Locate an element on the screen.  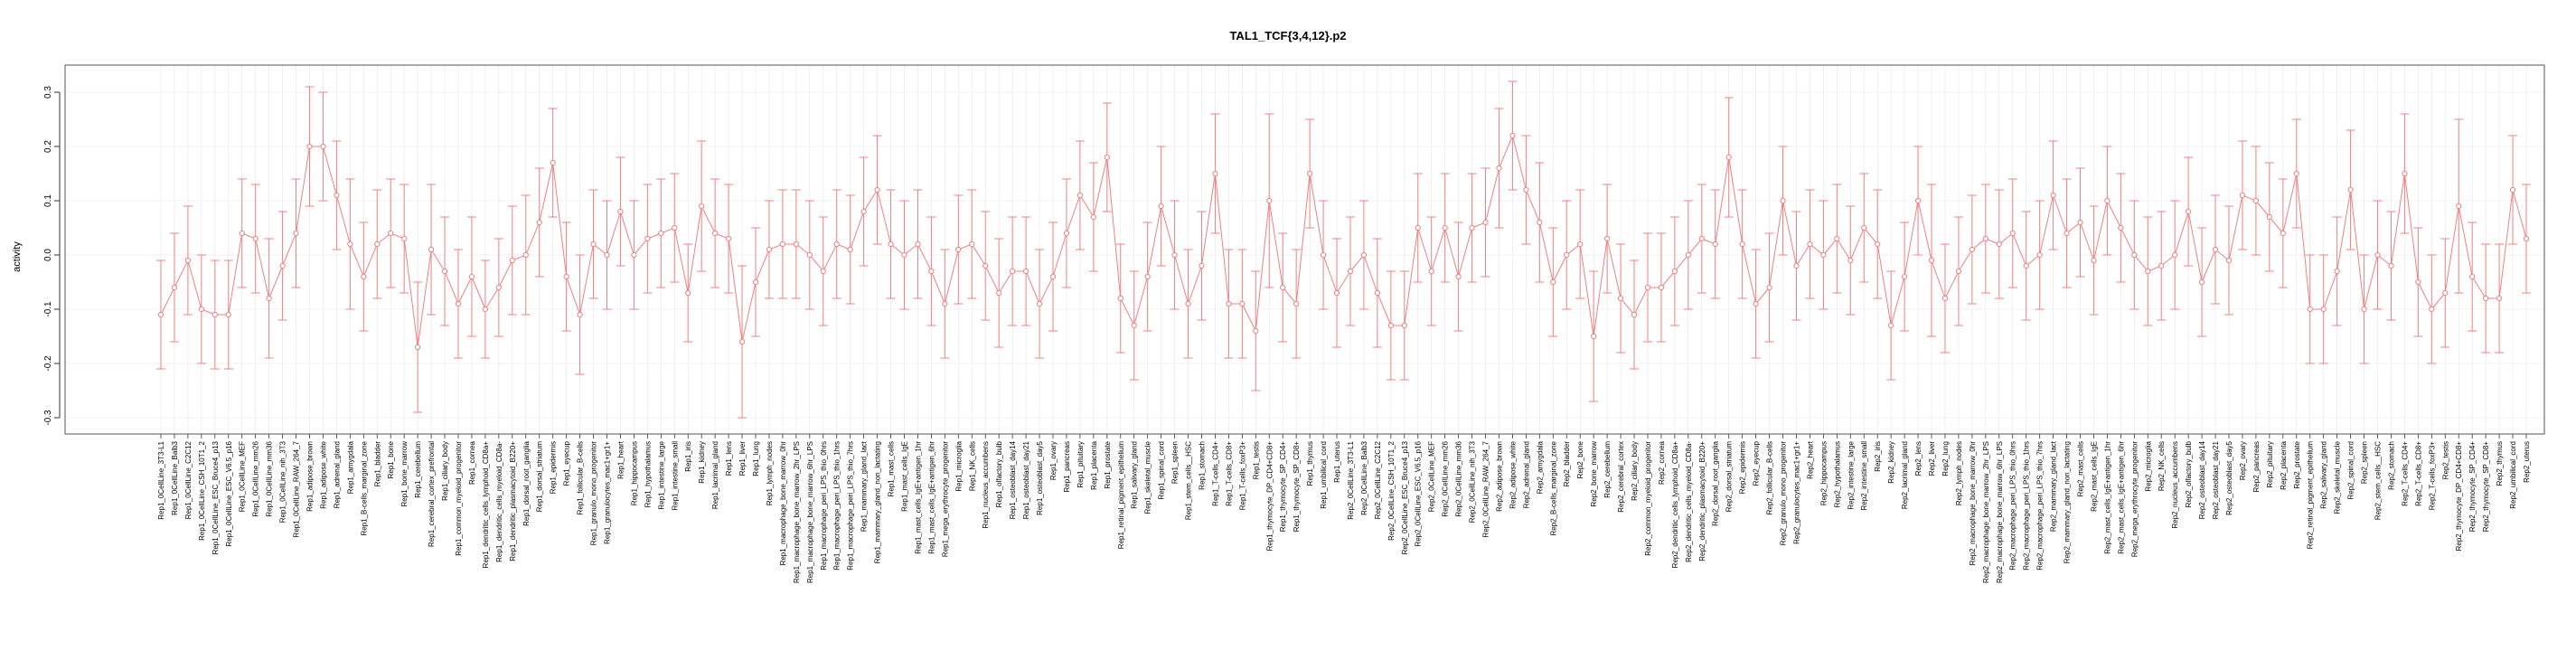
x-tick-label: Rep1_macrophage_peri_LPS_thio_0hrs is located at coordinates (824, 506).